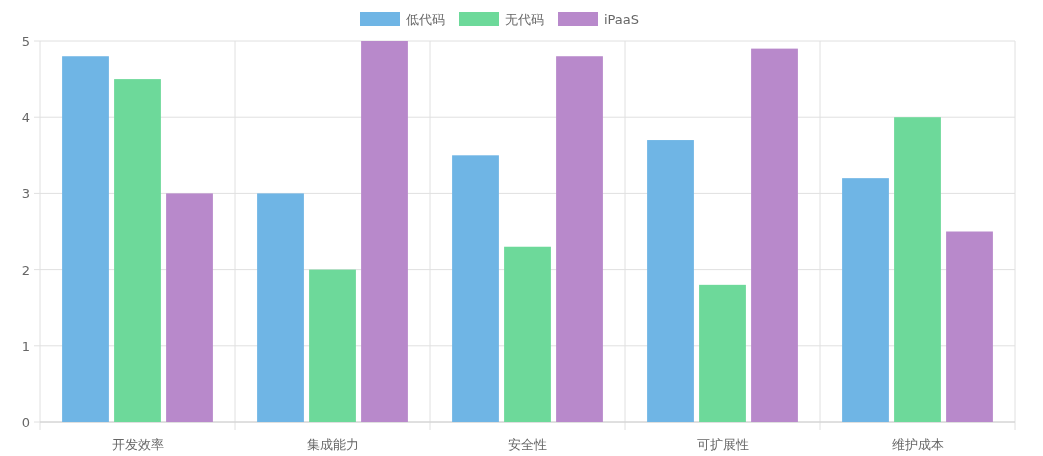 This screenshot has height=456, width=1043. I want to click on y-tick-label: 1, so click(25, 346).